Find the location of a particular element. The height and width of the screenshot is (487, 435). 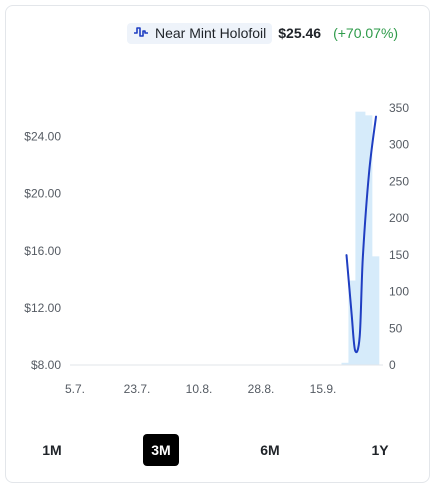

x-axis: 5.7. 23.7. 10.8. 28.8. 15.9. is located at coordinates (224, 380).